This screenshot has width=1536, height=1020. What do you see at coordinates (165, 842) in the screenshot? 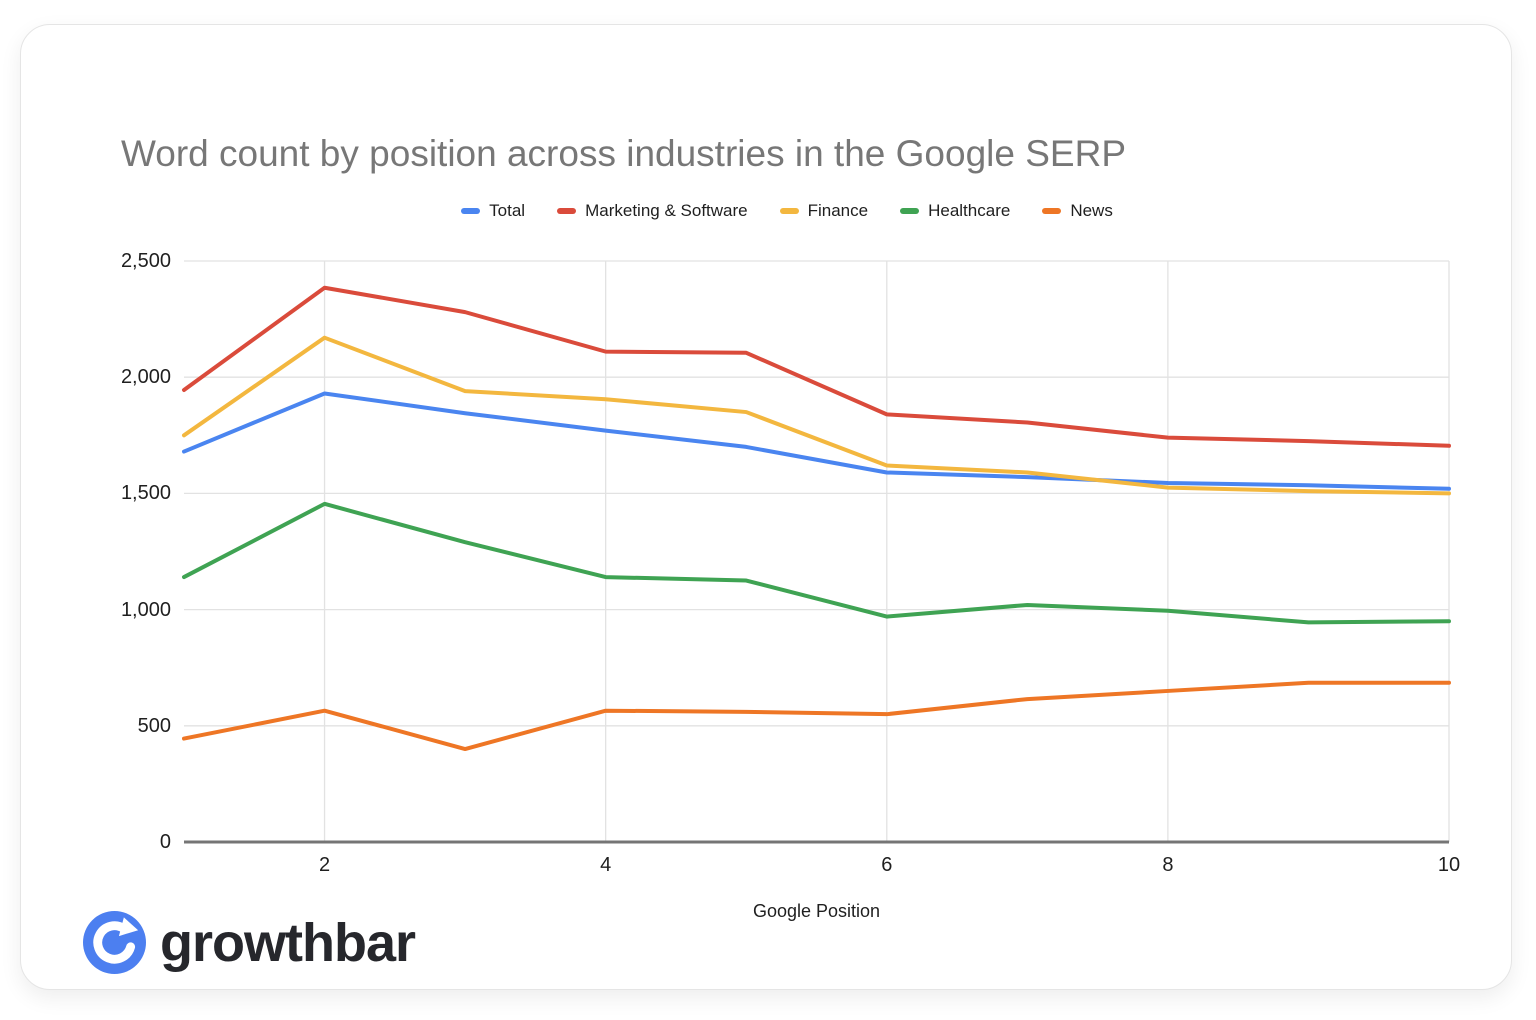
I see `y-axis-label: 0` at bounding box center [165, 842].